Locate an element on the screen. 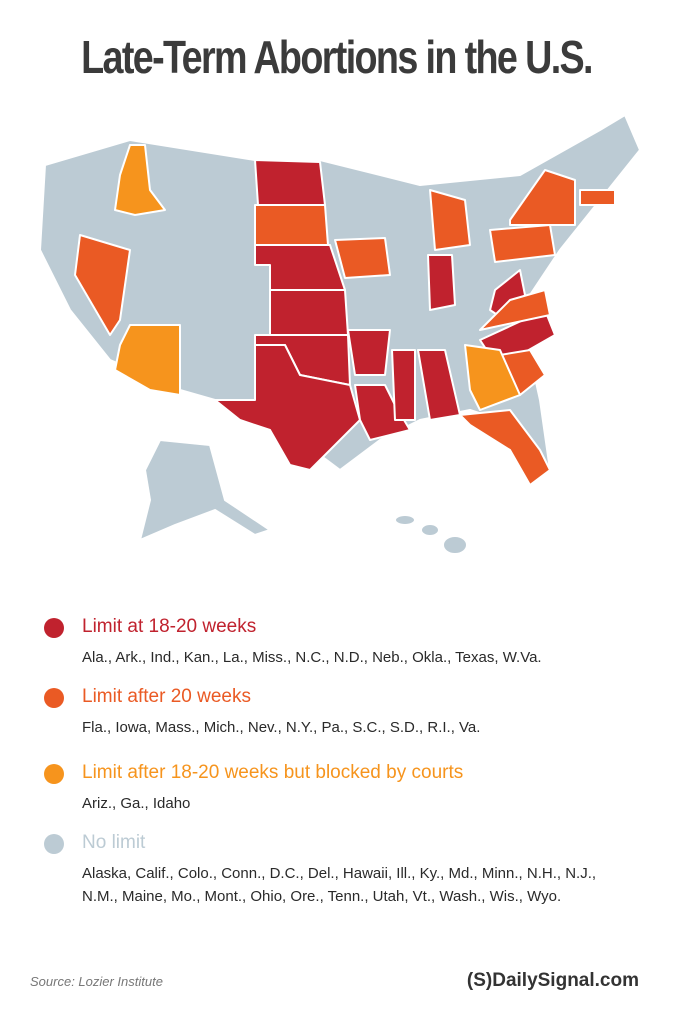  legend-label: Limit at 18-20 weeks is located at coordinates (169, 626).